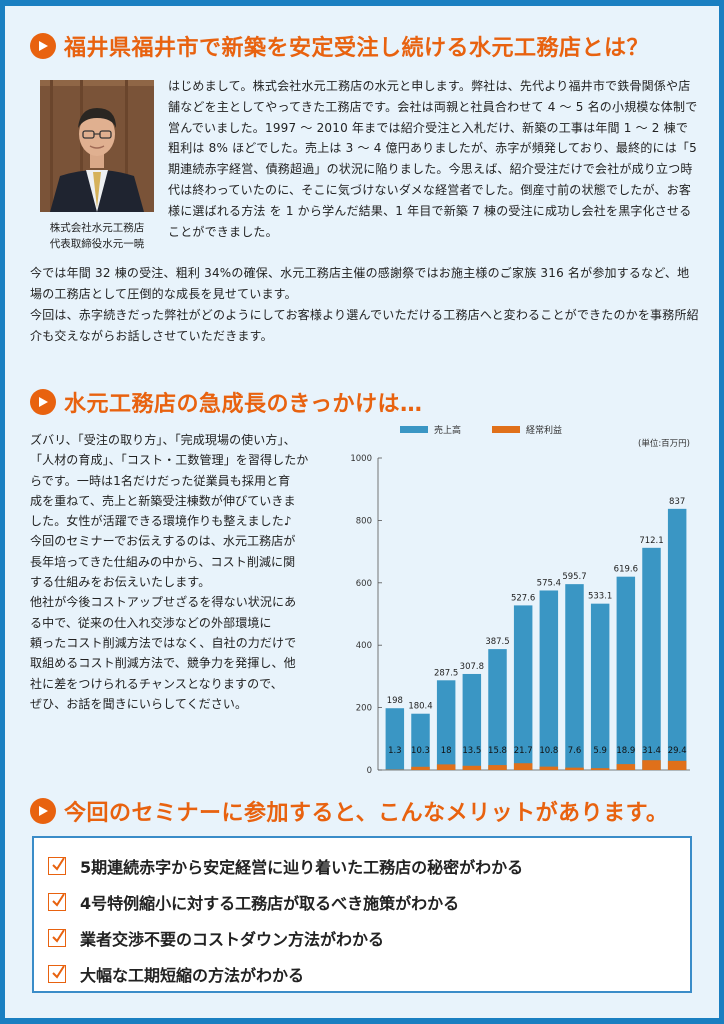 The image size is (724, 1024). What do you see at coordinates (163, 440) in the screenshot?
I see `body-line: ズバリ、「受注の取り方」、「完成現場の使い方」、` at bounding box center [163, 440].